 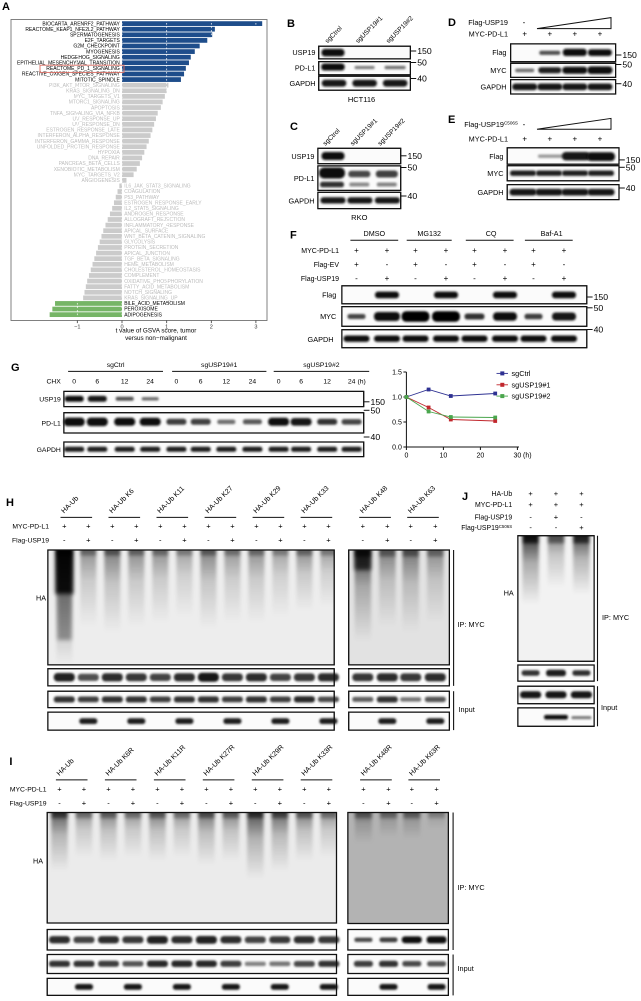 What do you see at coordinates (397, 423) in the screenshot?
I see `svg-text: 0.5` at bounding box center [397, 423].